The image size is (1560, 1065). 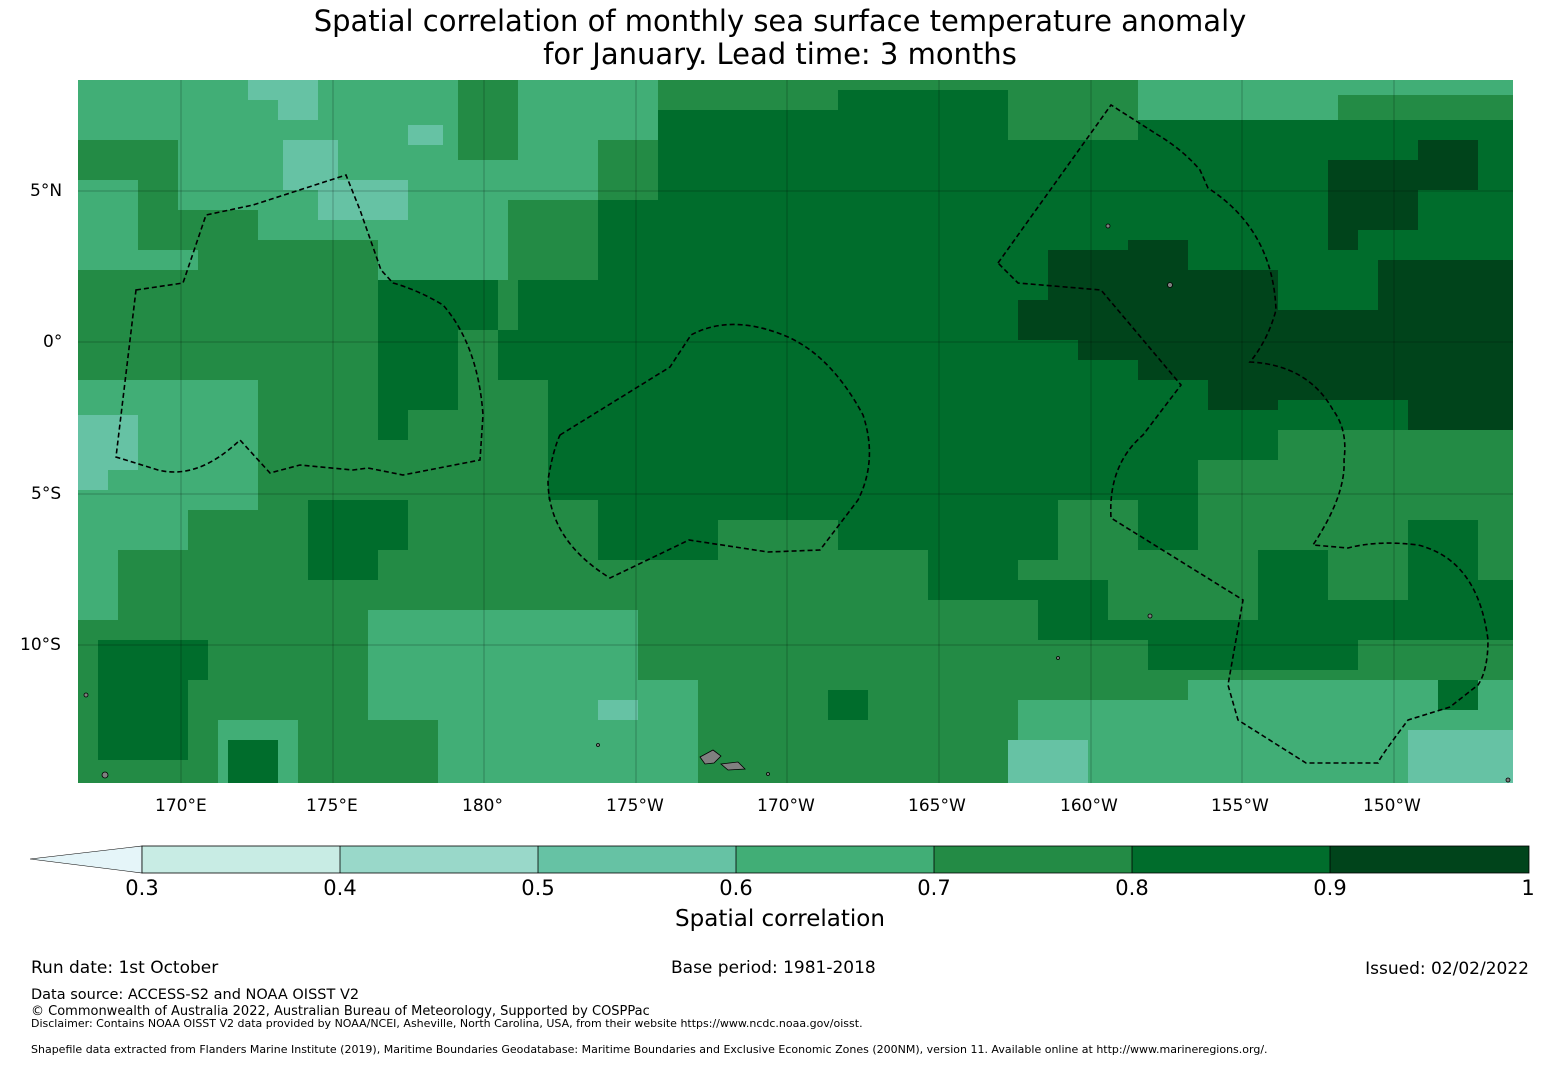 I want to click on lon-label-170w: 170°W, so click(x=786, y=806).